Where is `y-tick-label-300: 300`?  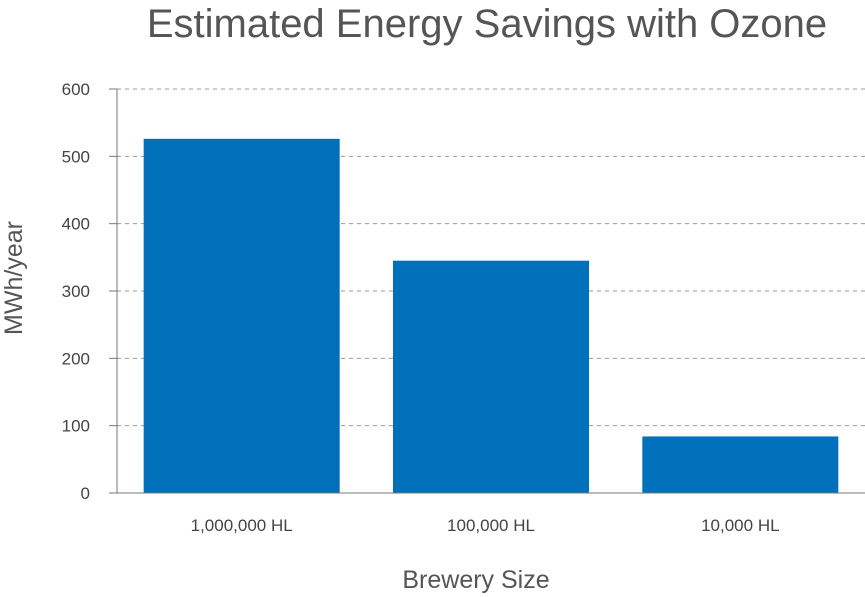 y-tick-label-300: 300 is located at coordinates (76, 291).